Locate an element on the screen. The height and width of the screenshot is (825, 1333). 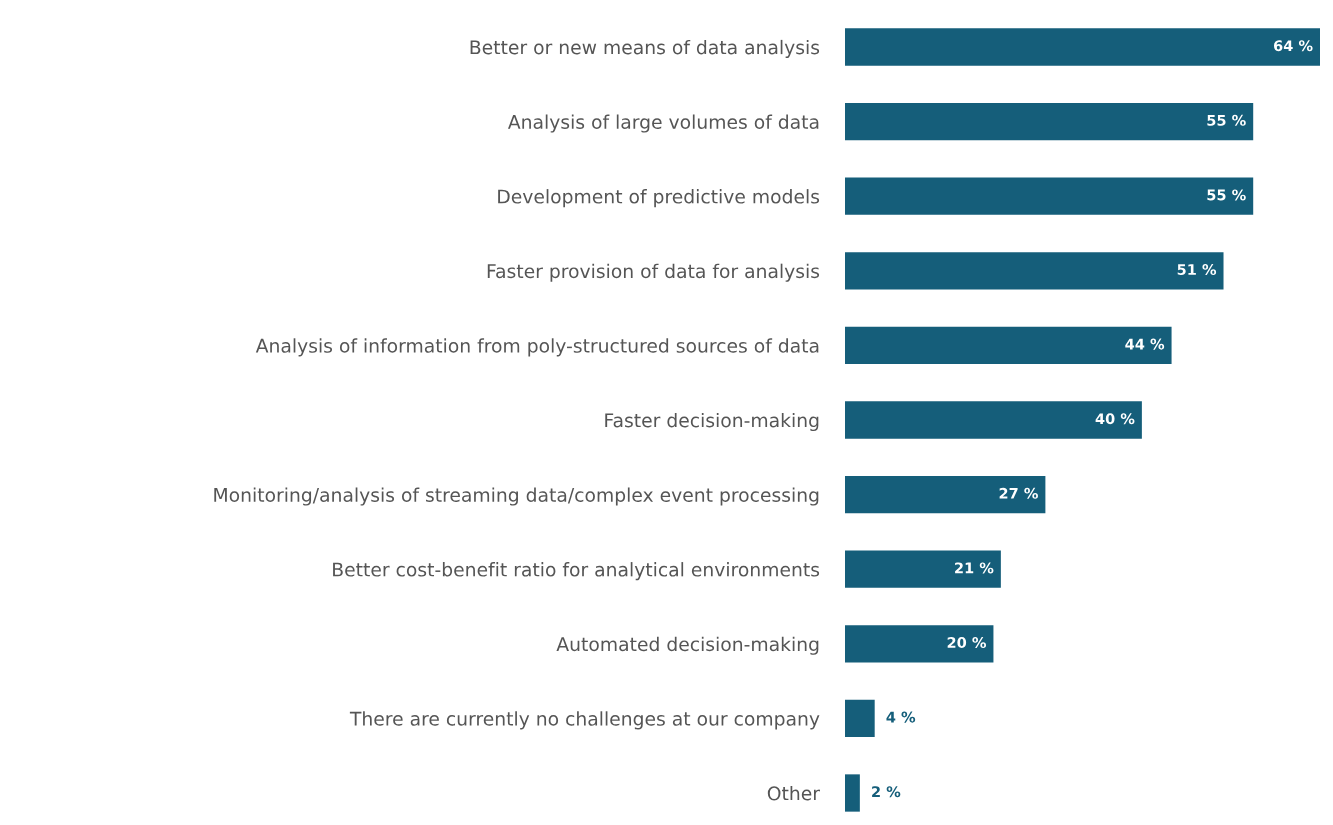
data-label: 44 % is located at coordinates (1145, 344).